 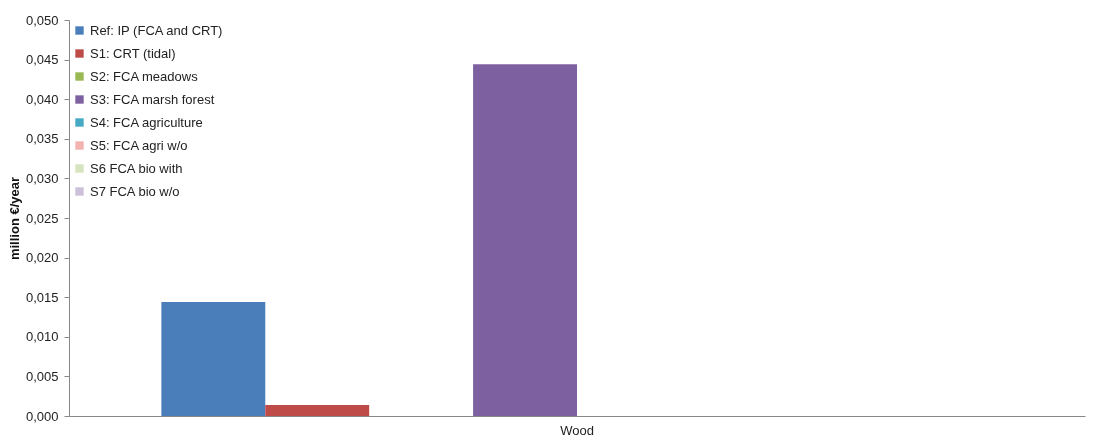 I want to click on y-tick-label: 0,040, so click(x=42, y=99).